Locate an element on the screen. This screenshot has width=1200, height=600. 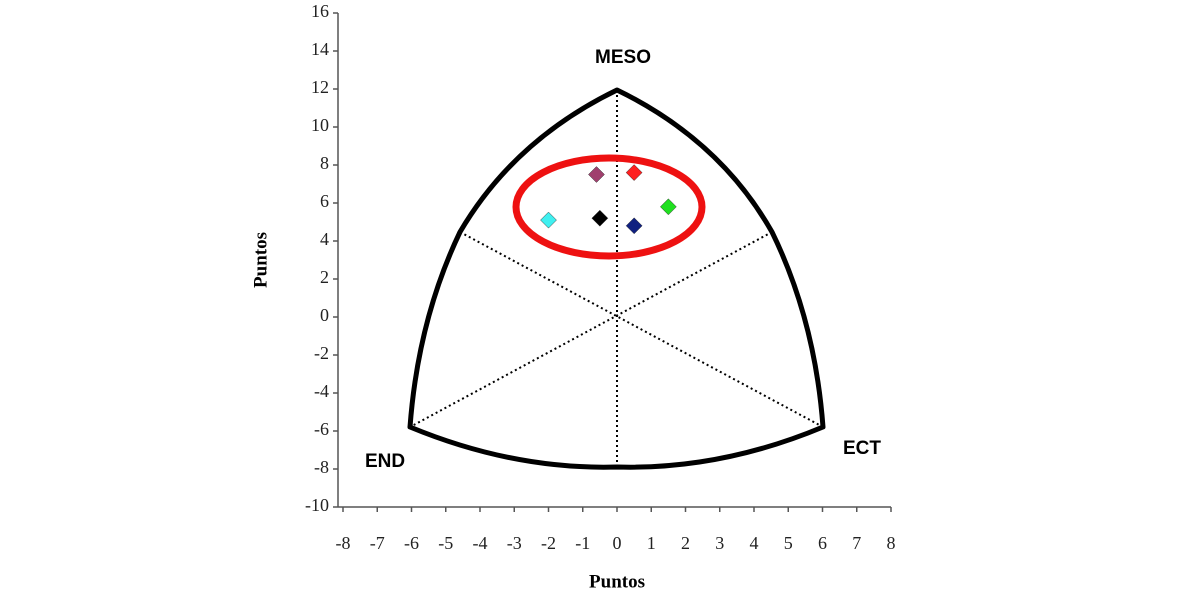
x-tick-label: -6 is located at coordinates (411, 543).